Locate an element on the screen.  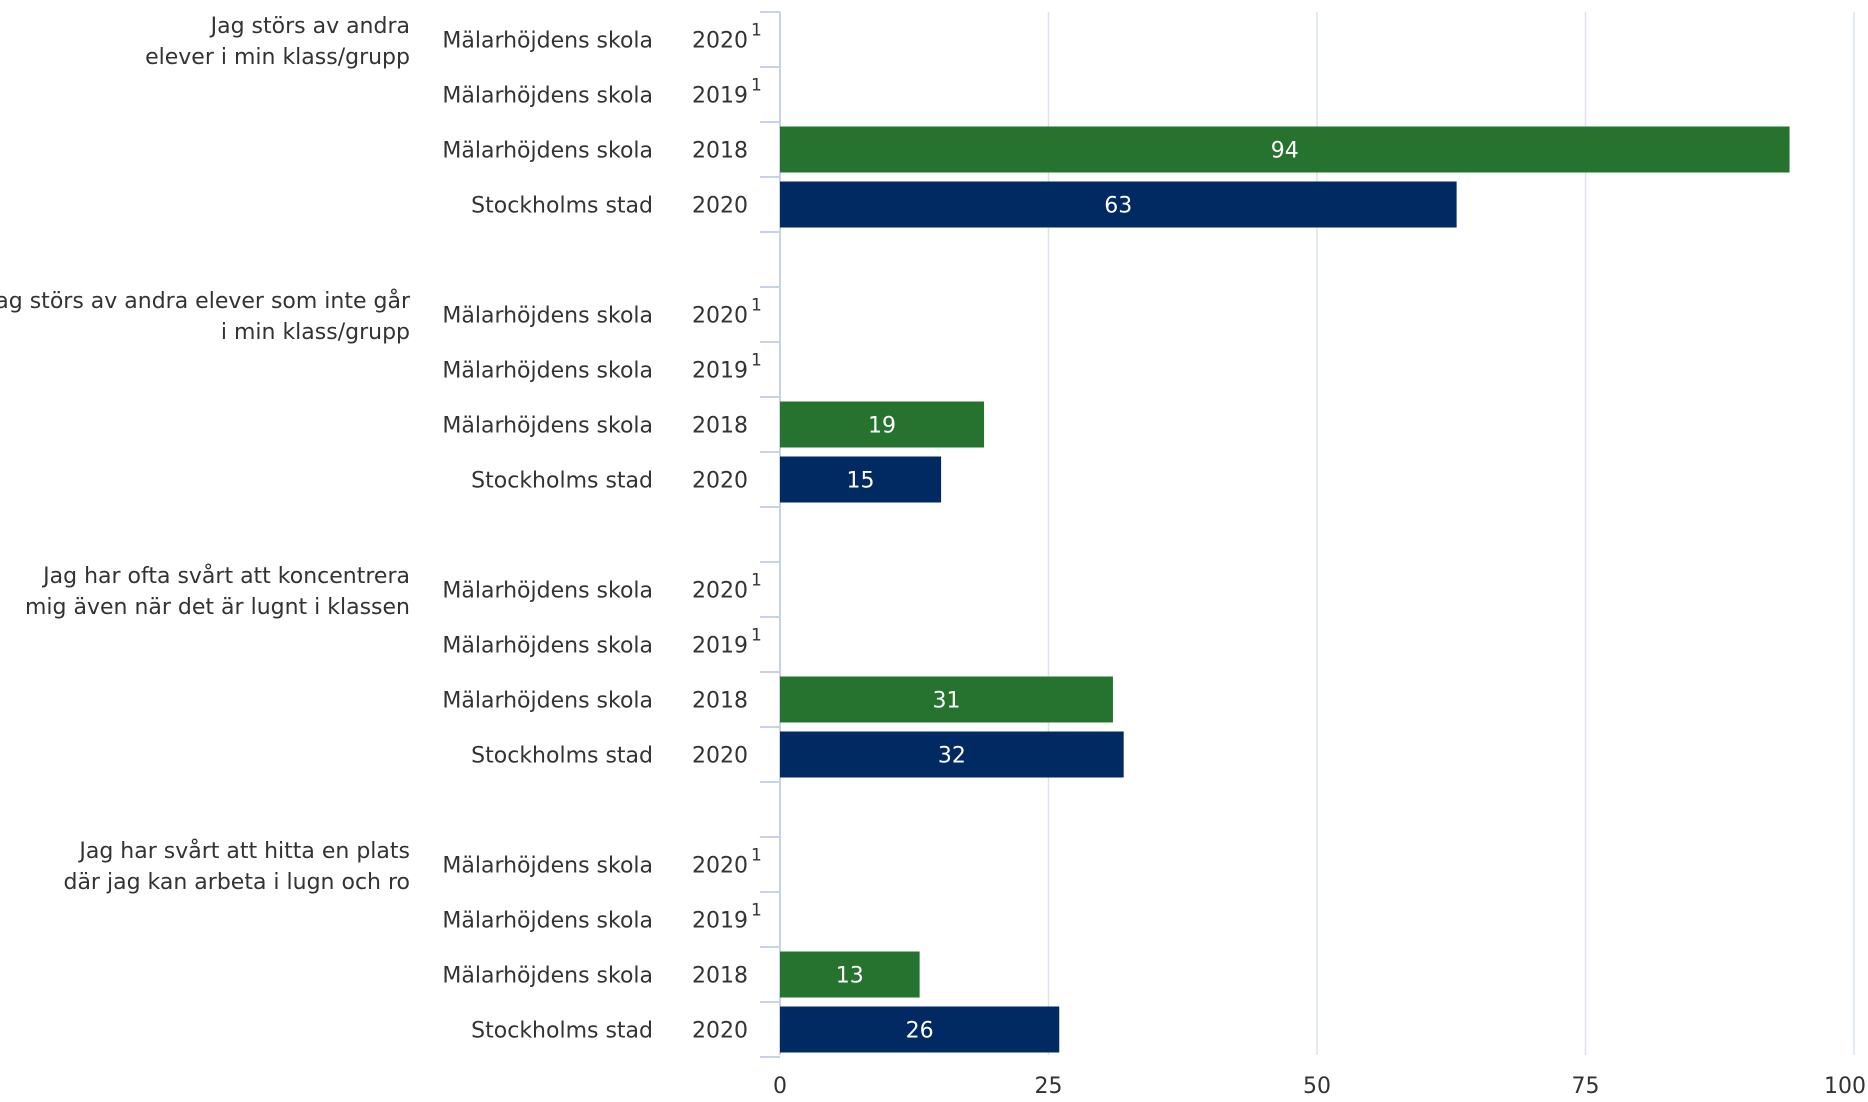
bar-value-label: 63 is located at coordinates (1118, 206).